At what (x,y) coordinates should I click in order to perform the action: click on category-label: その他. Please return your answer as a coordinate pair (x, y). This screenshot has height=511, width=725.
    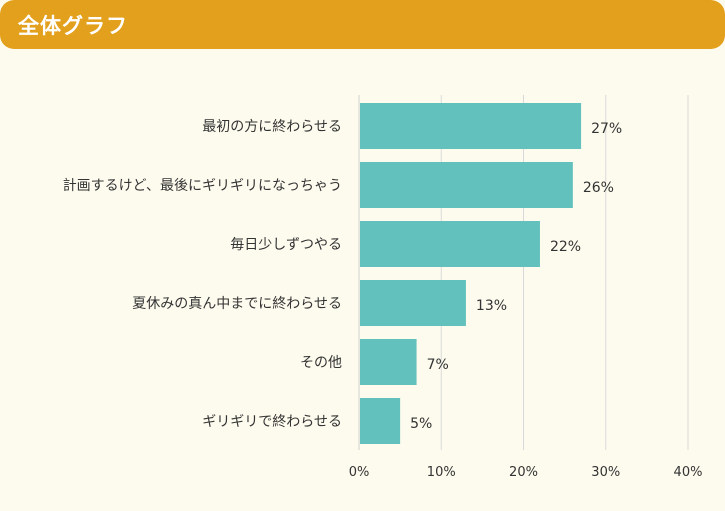
    Looking at the image, I should click on (321, 363).